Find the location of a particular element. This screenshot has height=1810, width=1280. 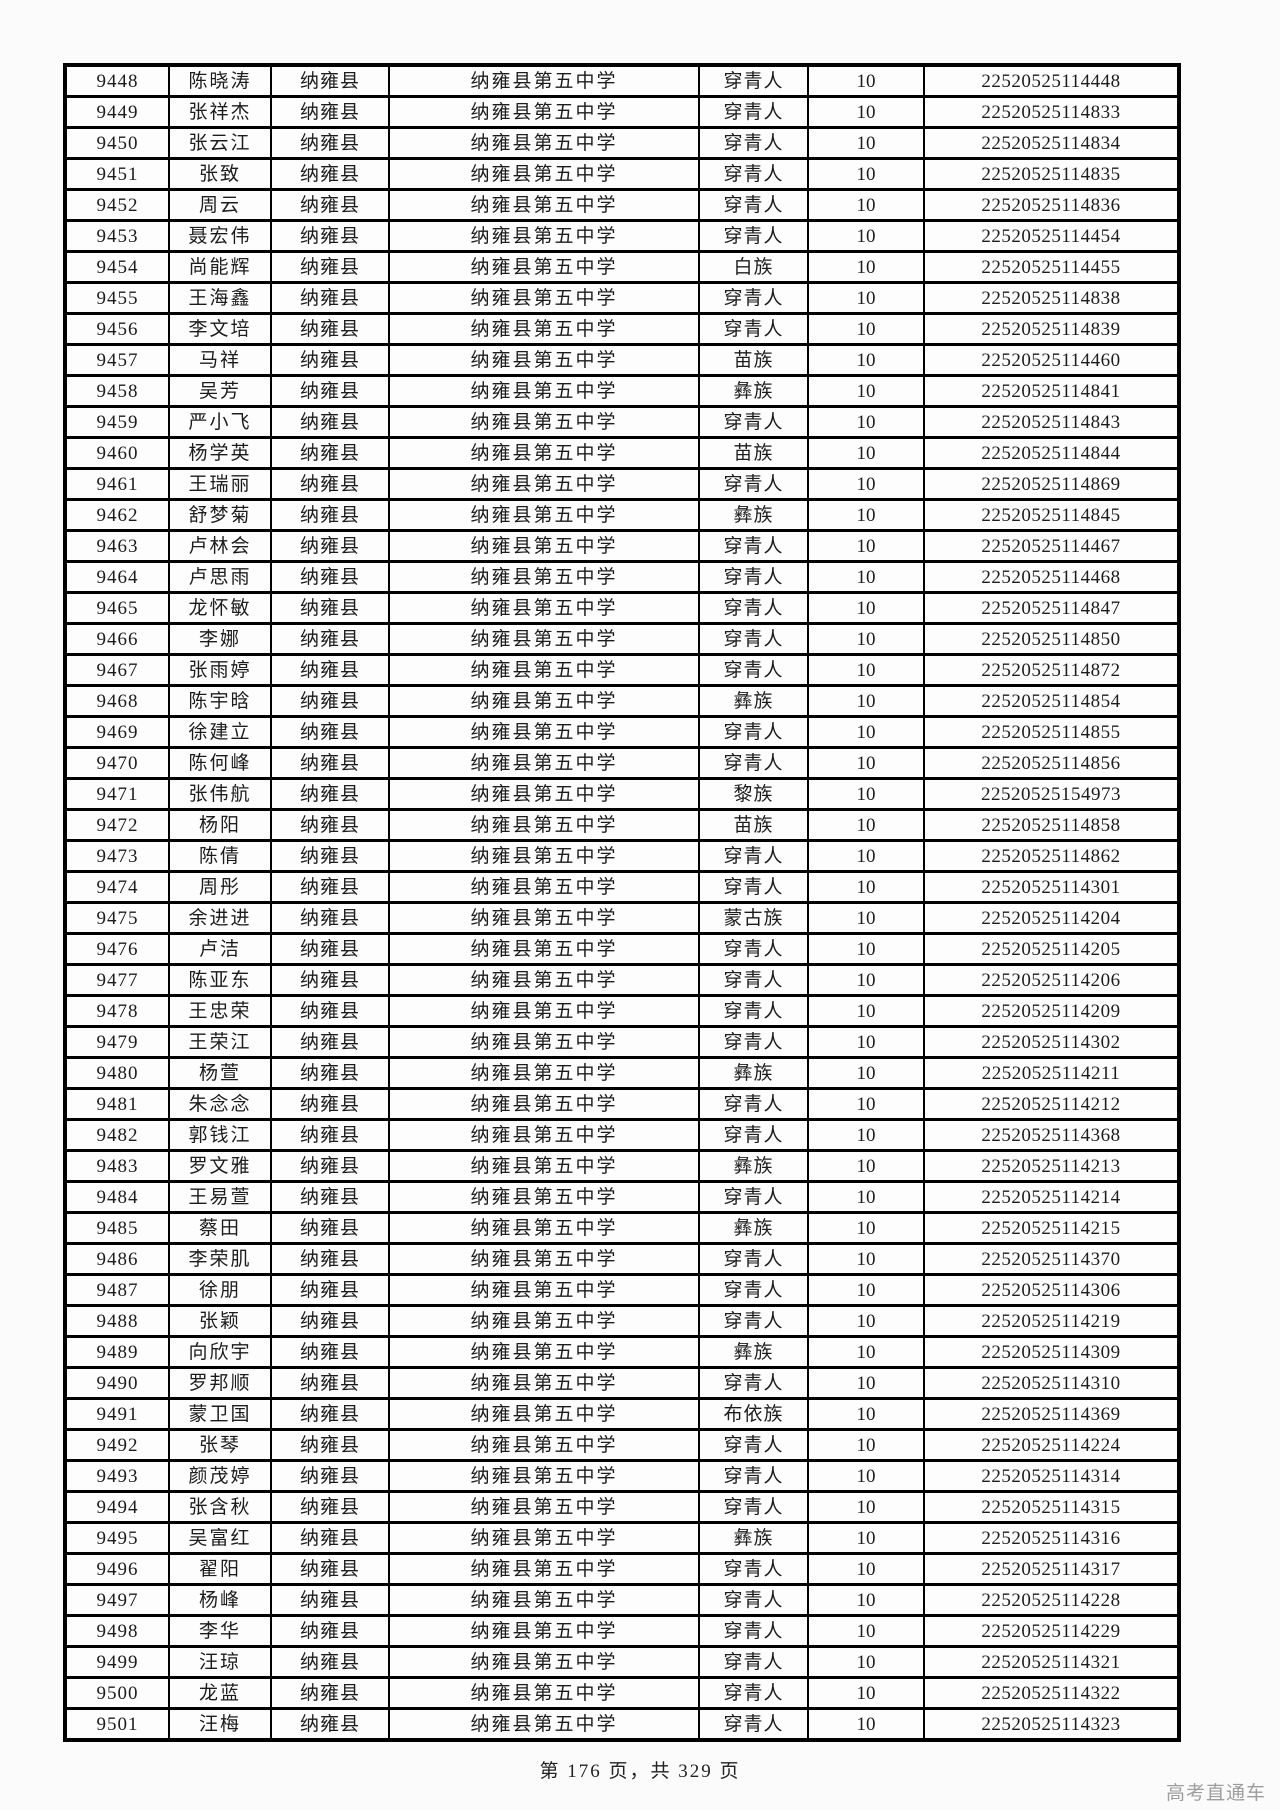

table-row: 9495 吴富红 纳雍县 纳雍县第五中学 彝族 10 22520525114316 is located at coordinates (622, 1538).